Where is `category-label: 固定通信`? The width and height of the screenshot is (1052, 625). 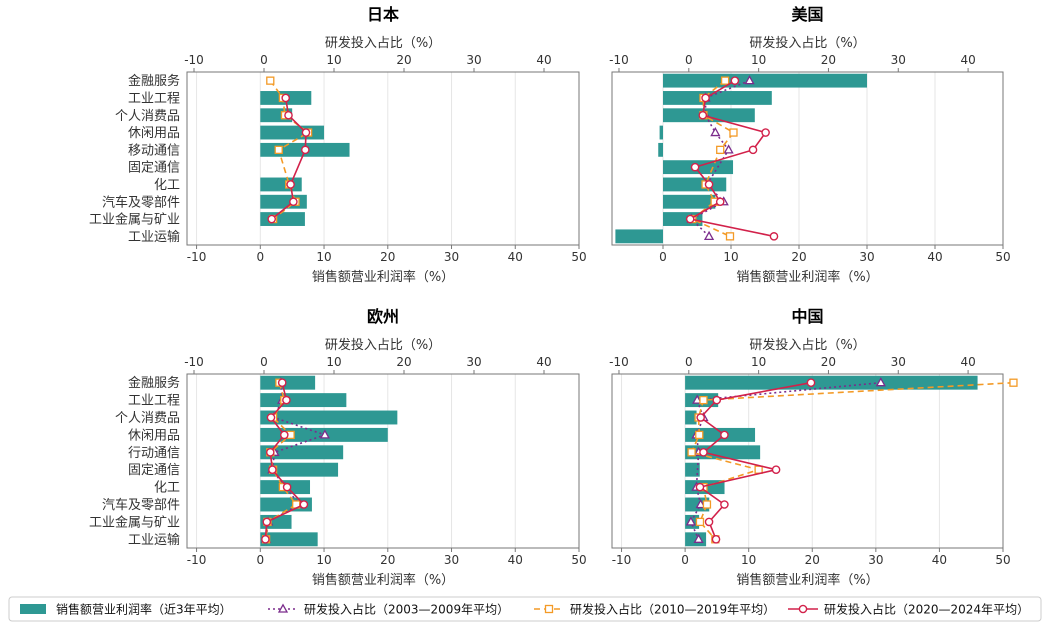
category-label: 固定通信 is located at coordinates (154, 168).